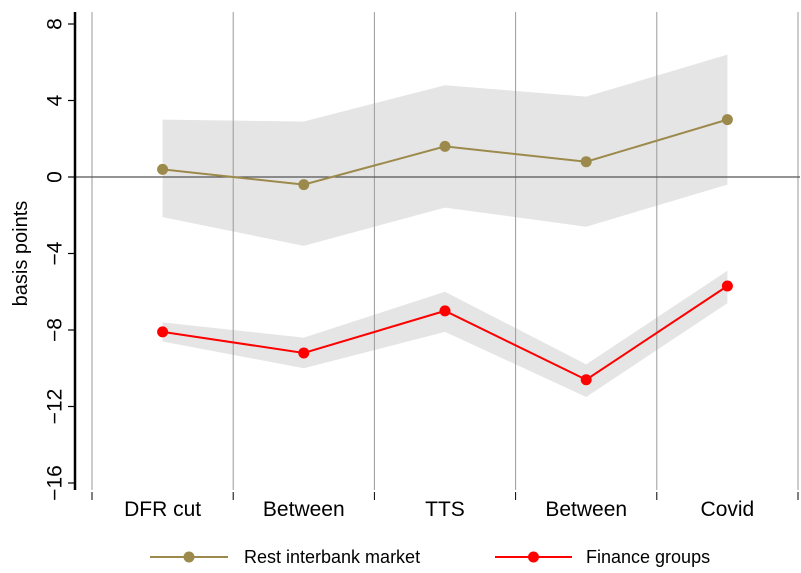  I want to click on y-tick-label: 8, so click(54, 24).